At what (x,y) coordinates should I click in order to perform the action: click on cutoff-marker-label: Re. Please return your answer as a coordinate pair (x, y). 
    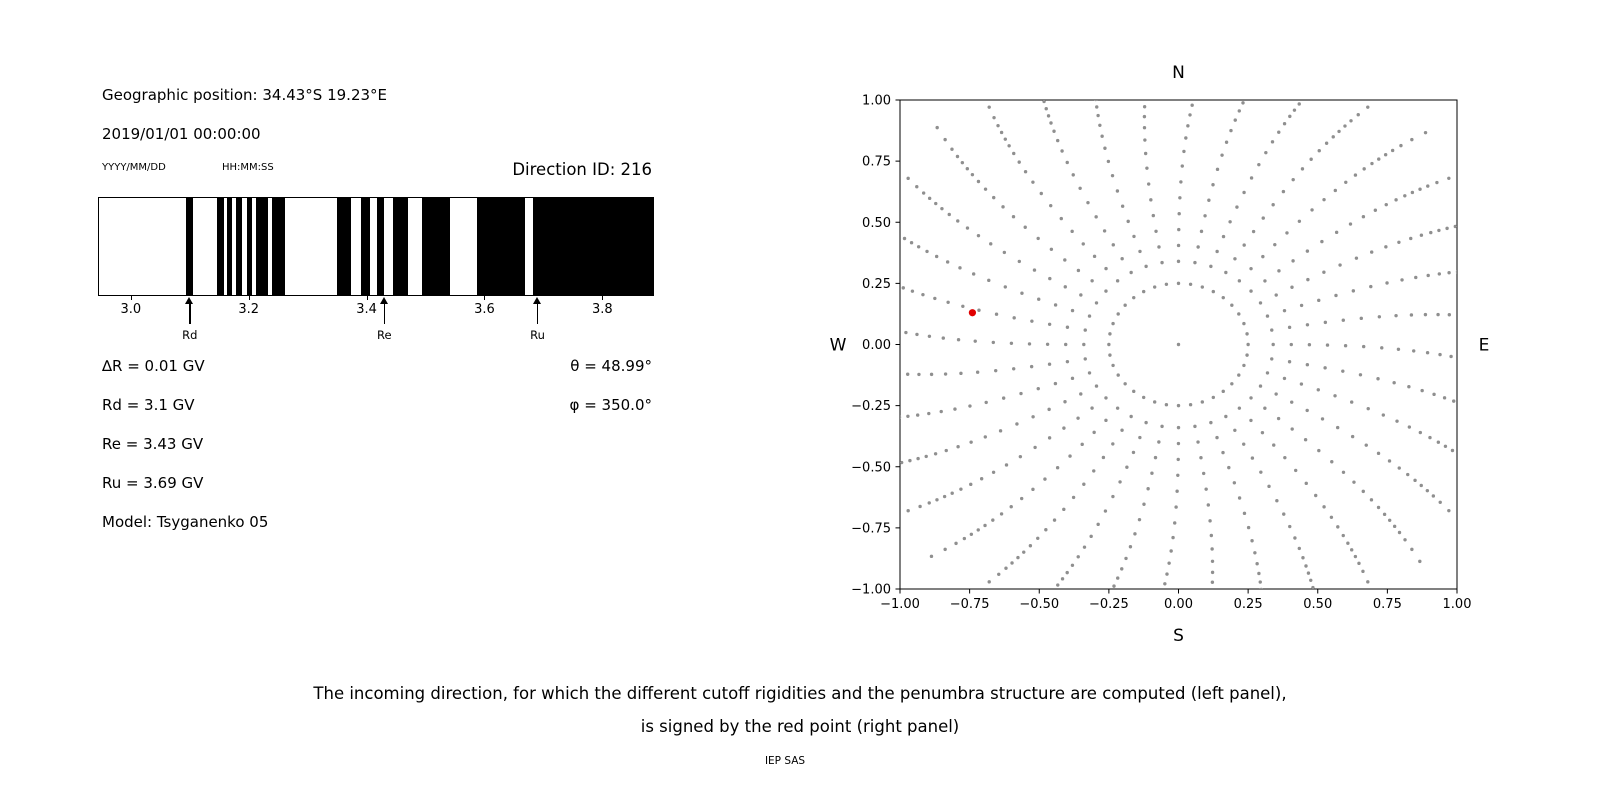
    Looking at the image, I should click on (384, 335).